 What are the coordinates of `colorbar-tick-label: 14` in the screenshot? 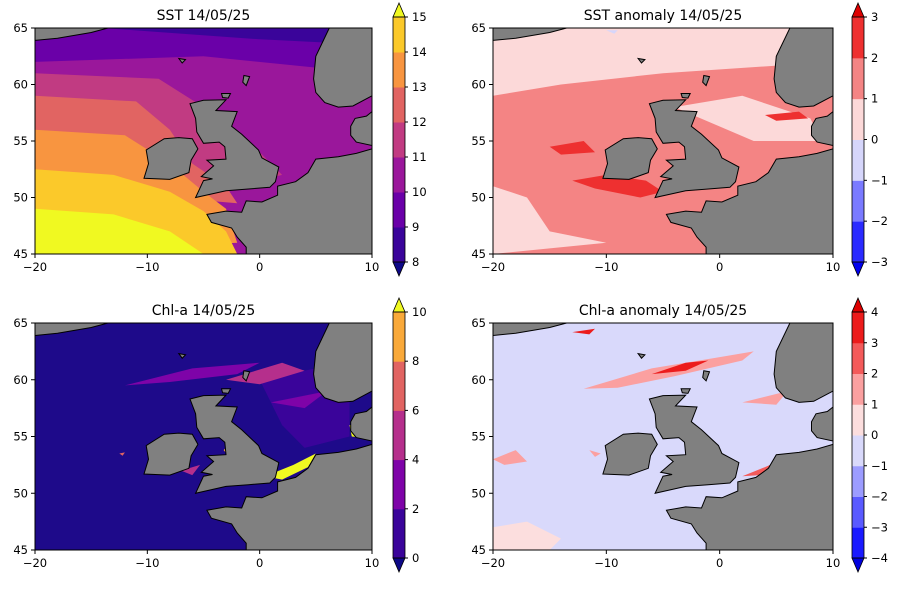 It's located at (419, 52).